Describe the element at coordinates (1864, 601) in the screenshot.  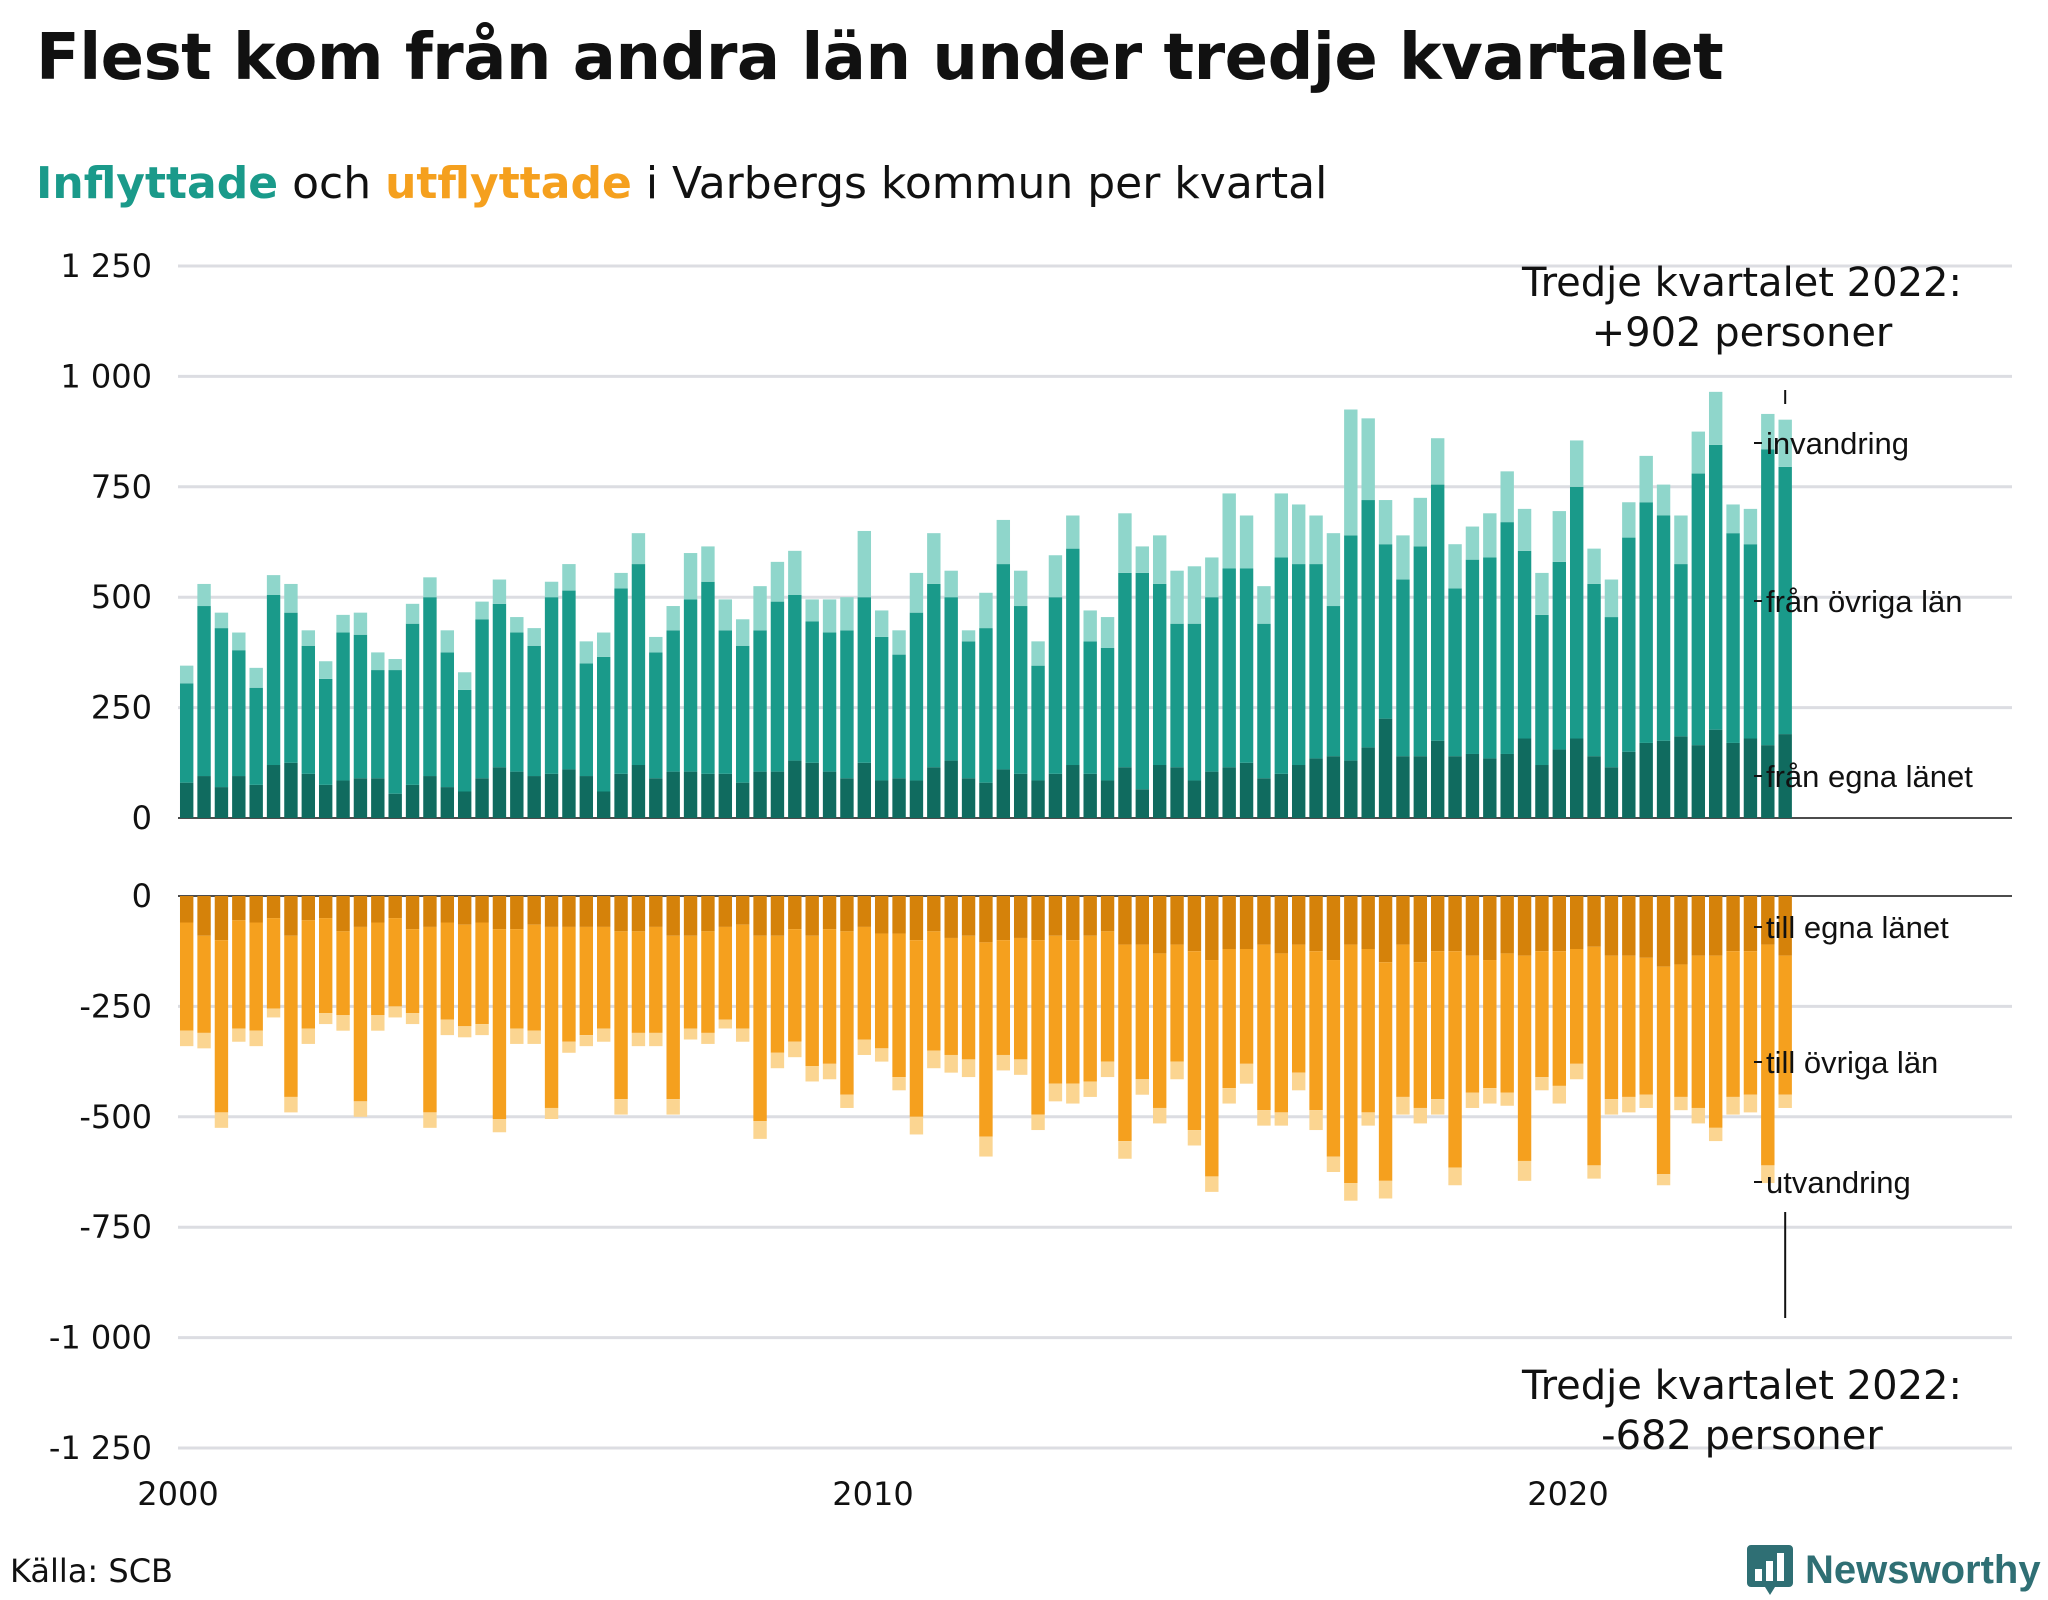
I see `label-fran-ovriga-lan: från övriga län` at that location.